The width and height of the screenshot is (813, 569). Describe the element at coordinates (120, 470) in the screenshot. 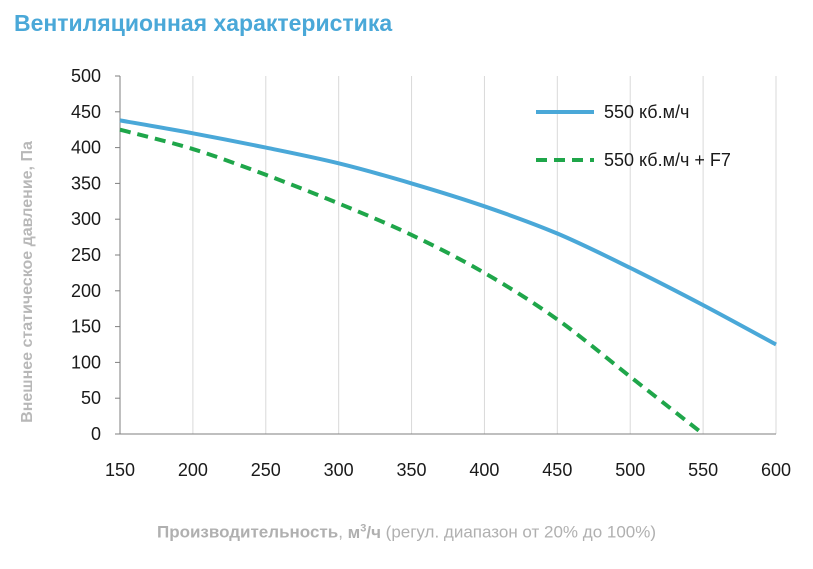

I see `x-tick-label-150: 150` at that location.